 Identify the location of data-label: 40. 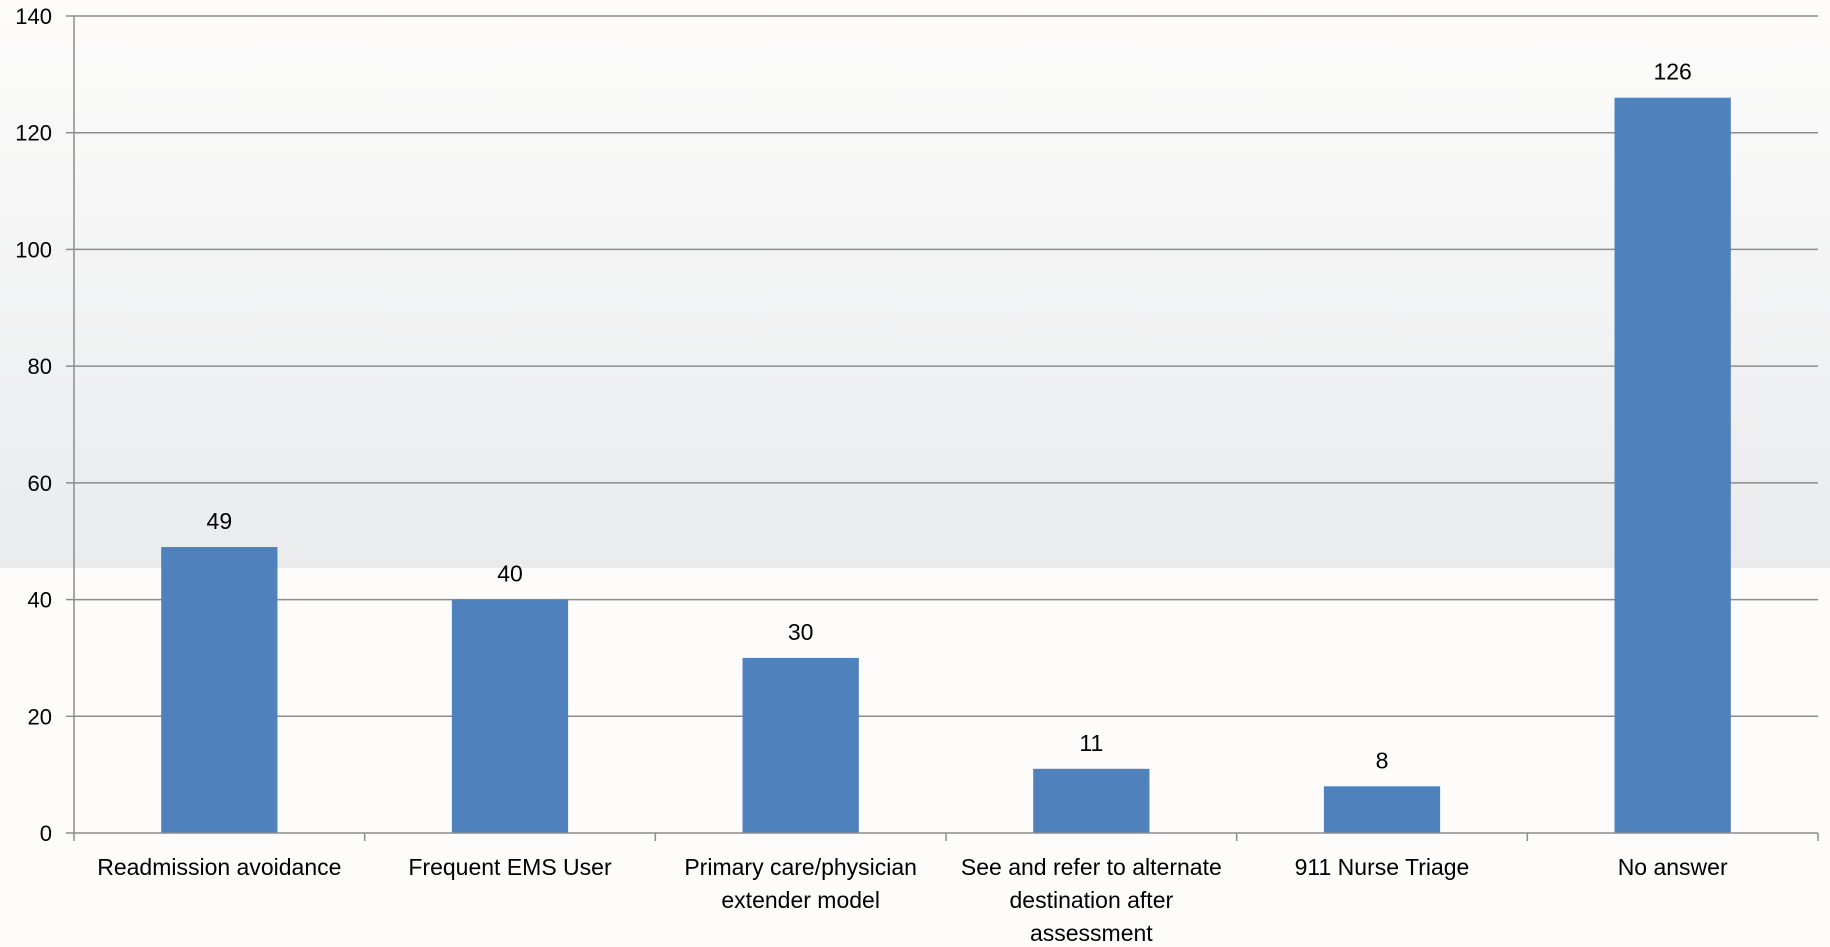
(510, 574).